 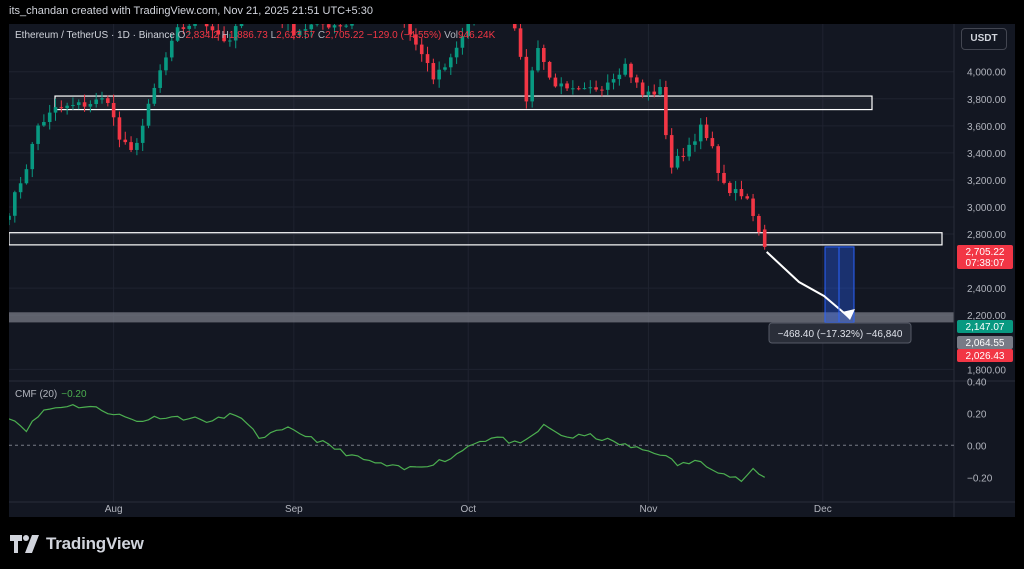 I want to click on measure-label-text: −468.40 (−17.32%) −46,840, so click(x=840, y=334).